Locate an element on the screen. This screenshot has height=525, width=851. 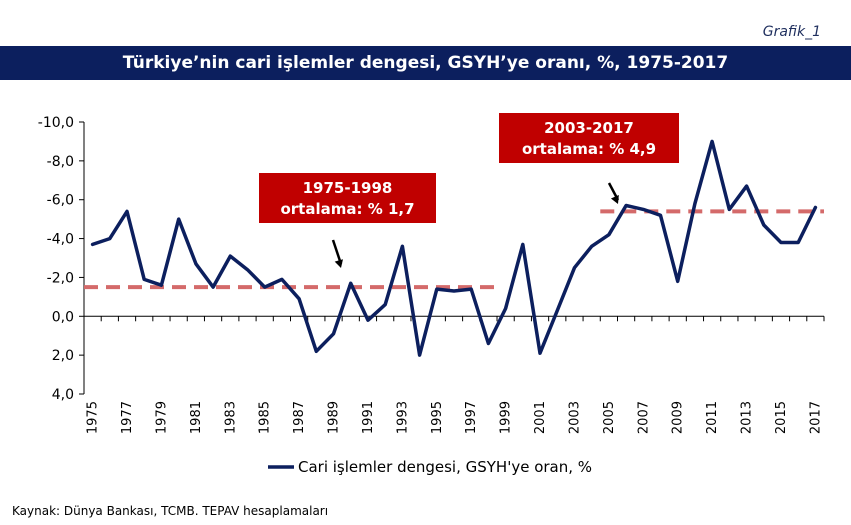
x-tick-label: 1989 is located at coordinates (334, 417).